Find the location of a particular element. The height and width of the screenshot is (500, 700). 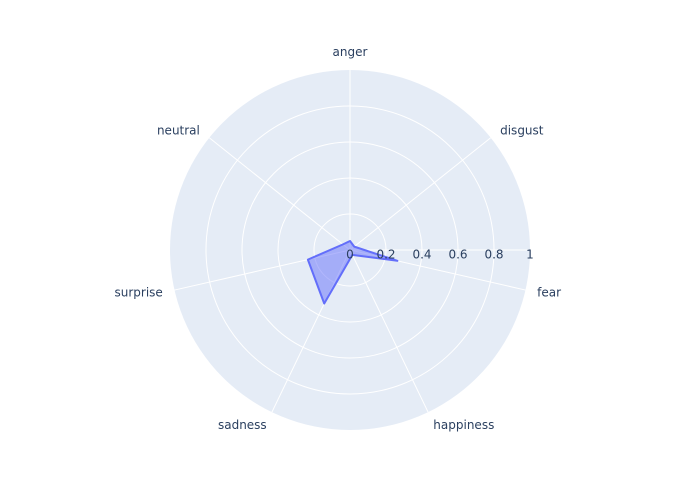

radial-tick-label: 0.4 is located at coordinates (421, 255).